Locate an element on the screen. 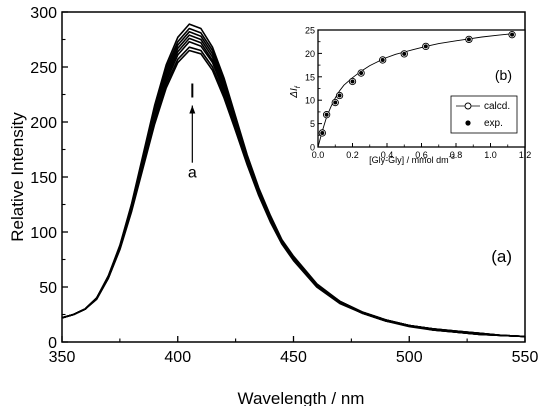 This screenshot has width=543, height=406. inset-x-tick-label: 0.4 is located at coordinates (387, 155).